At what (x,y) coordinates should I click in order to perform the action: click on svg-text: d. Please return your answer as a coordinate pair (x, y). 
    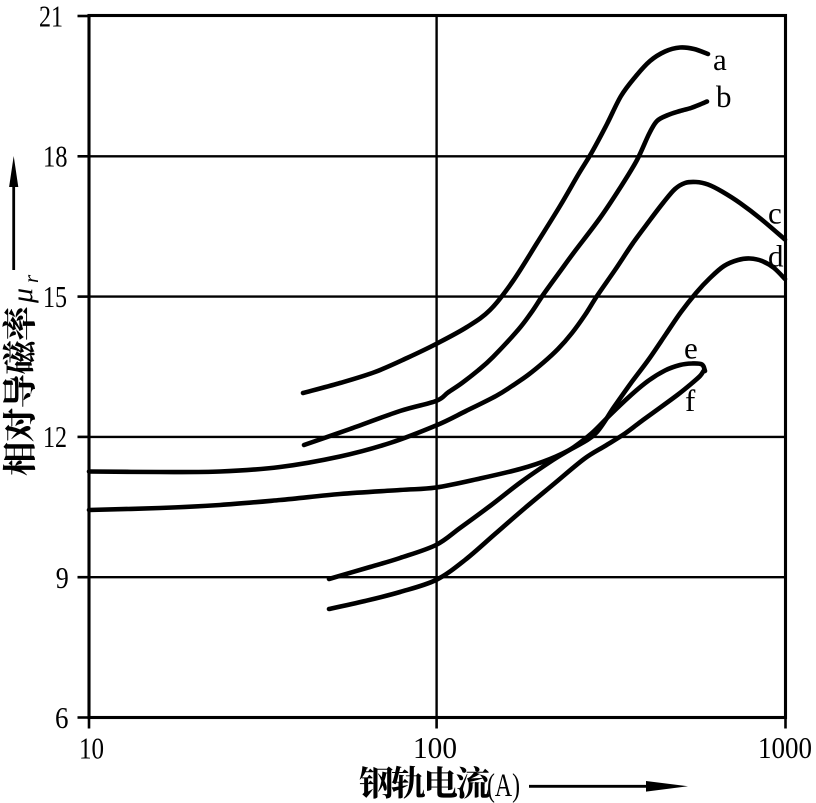
    Looking at the image, I should click on (776, 256).